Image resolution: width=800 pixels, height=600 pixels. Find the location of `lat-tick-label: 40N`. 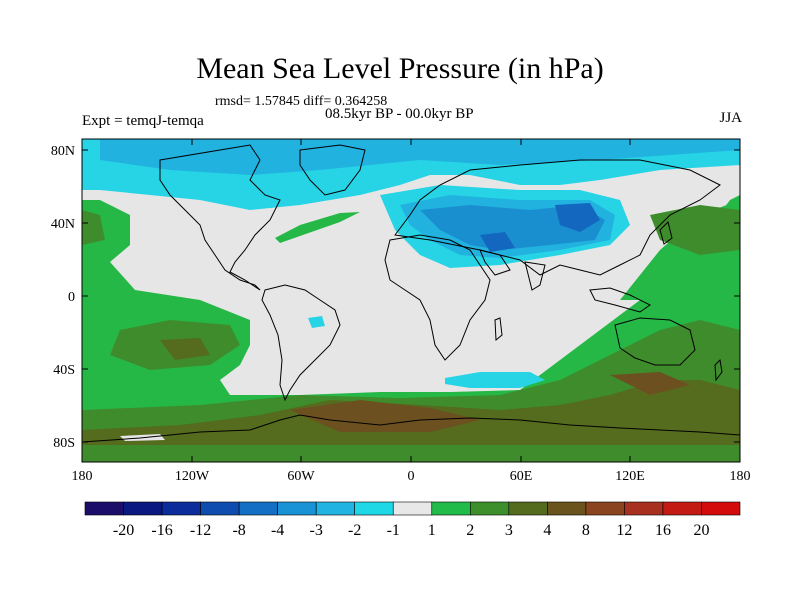

lat-tick-label: 40N is located at coordinates (63, 224).